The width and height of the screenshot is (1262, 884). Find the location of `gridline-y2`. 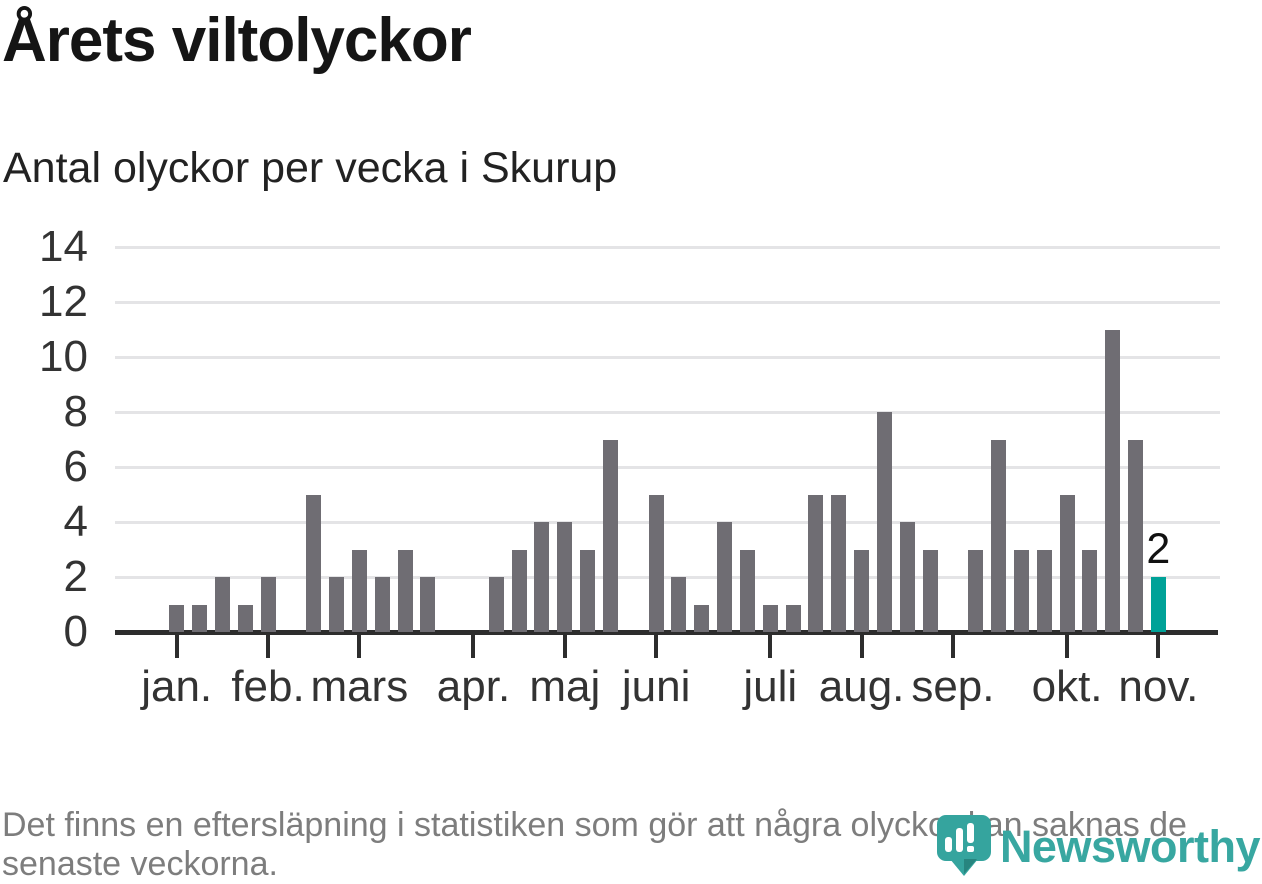

gridline-y2 is located at coordinates (667, 577).